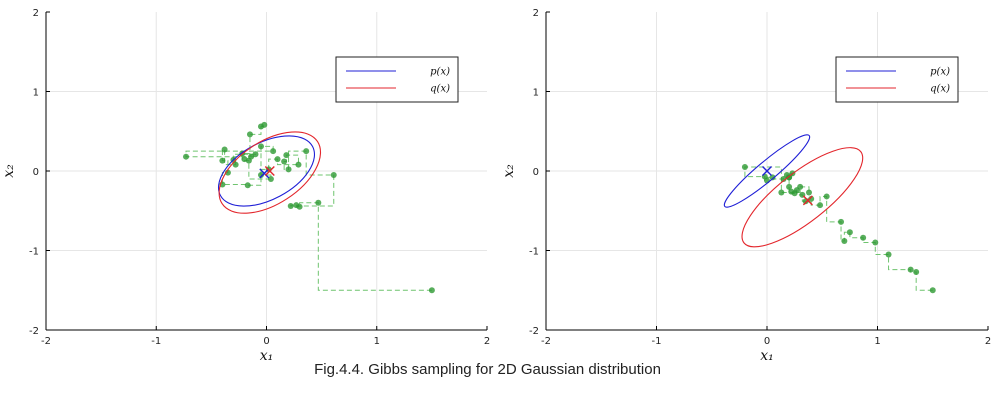  I want to click on gibbs-path, so click(838, 228).